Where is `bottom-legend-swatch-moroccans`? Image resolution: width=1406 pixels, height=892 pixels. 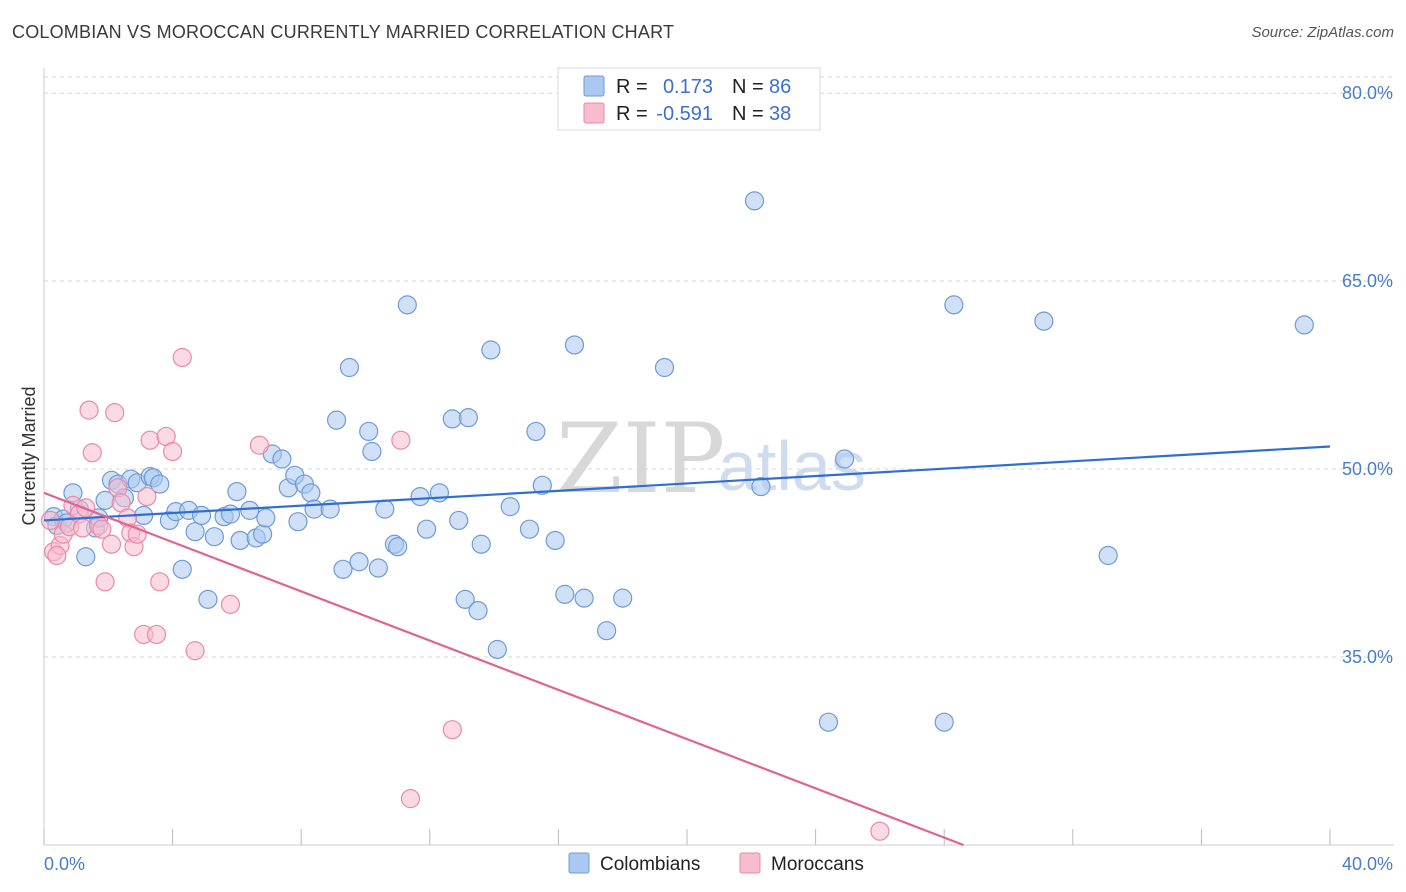 bottom-legend-swatch-moroccans is located at coordinates (750, 863).